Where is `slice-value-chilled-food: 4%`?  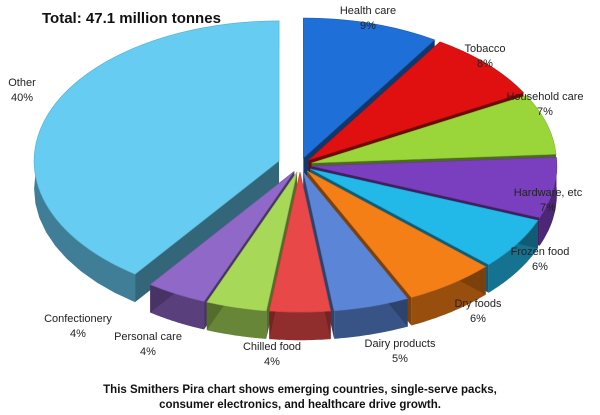 slice-value-chilled-food: 4% is located at coordinates (272, 362).